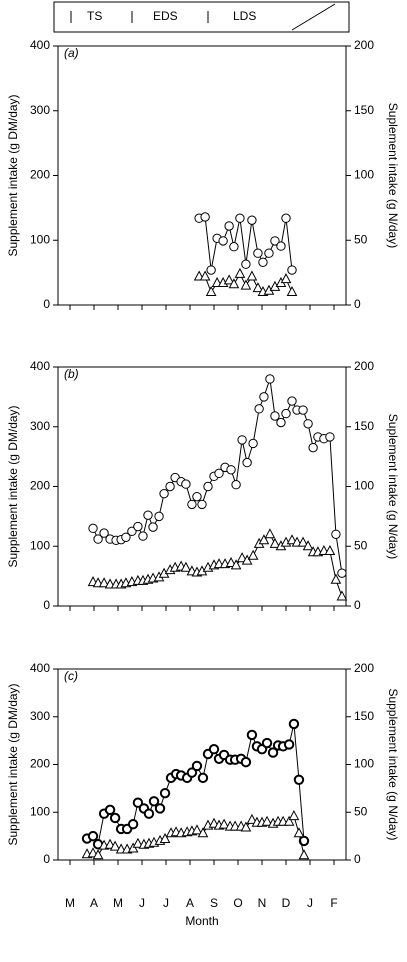 The image size is (407, 962). What do you see at coordinates (313, 17) in the screenshot?
I see `period-diagonal` at bounding box center [313, 17].